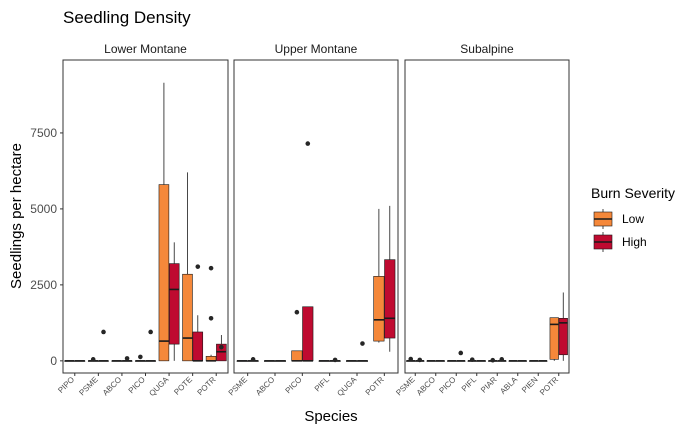  What do you see at coordinates (43, 209) in the screenshot?
I see `y-tick-label: 5000` at bounding box center [43, 209].